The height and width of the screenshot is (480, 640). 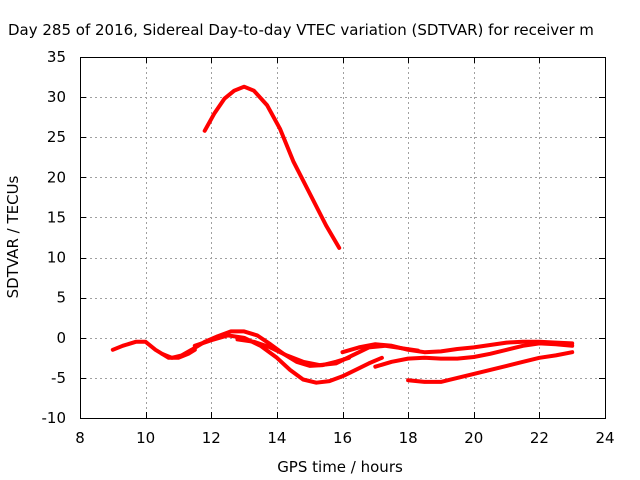 I want to click on y-tick-label: 0, so click(x=61, y=338).